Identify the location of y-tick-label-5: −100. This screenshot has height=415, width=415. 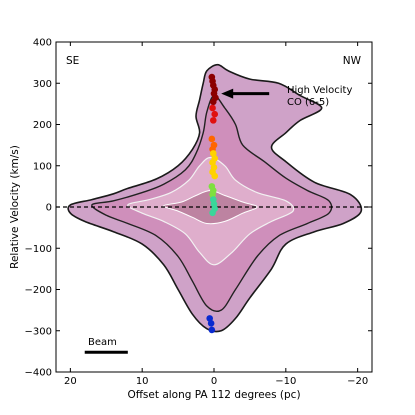
(38, 249).